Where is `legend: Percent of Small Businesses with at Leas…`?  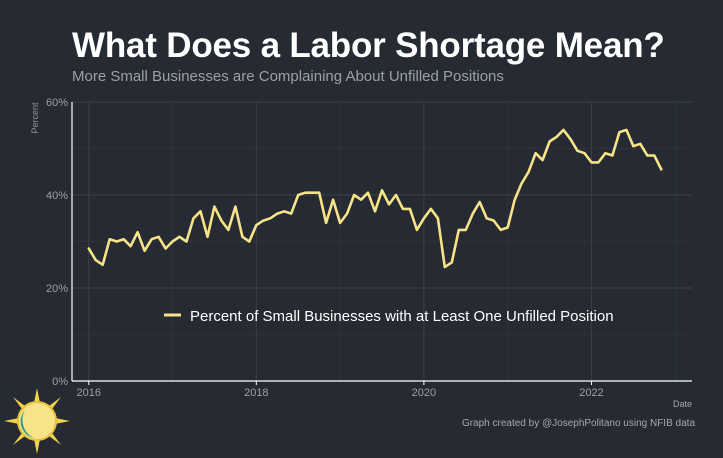 legend: Percent of Small Businesses with at Leas… is located at coordinates (389, 316).